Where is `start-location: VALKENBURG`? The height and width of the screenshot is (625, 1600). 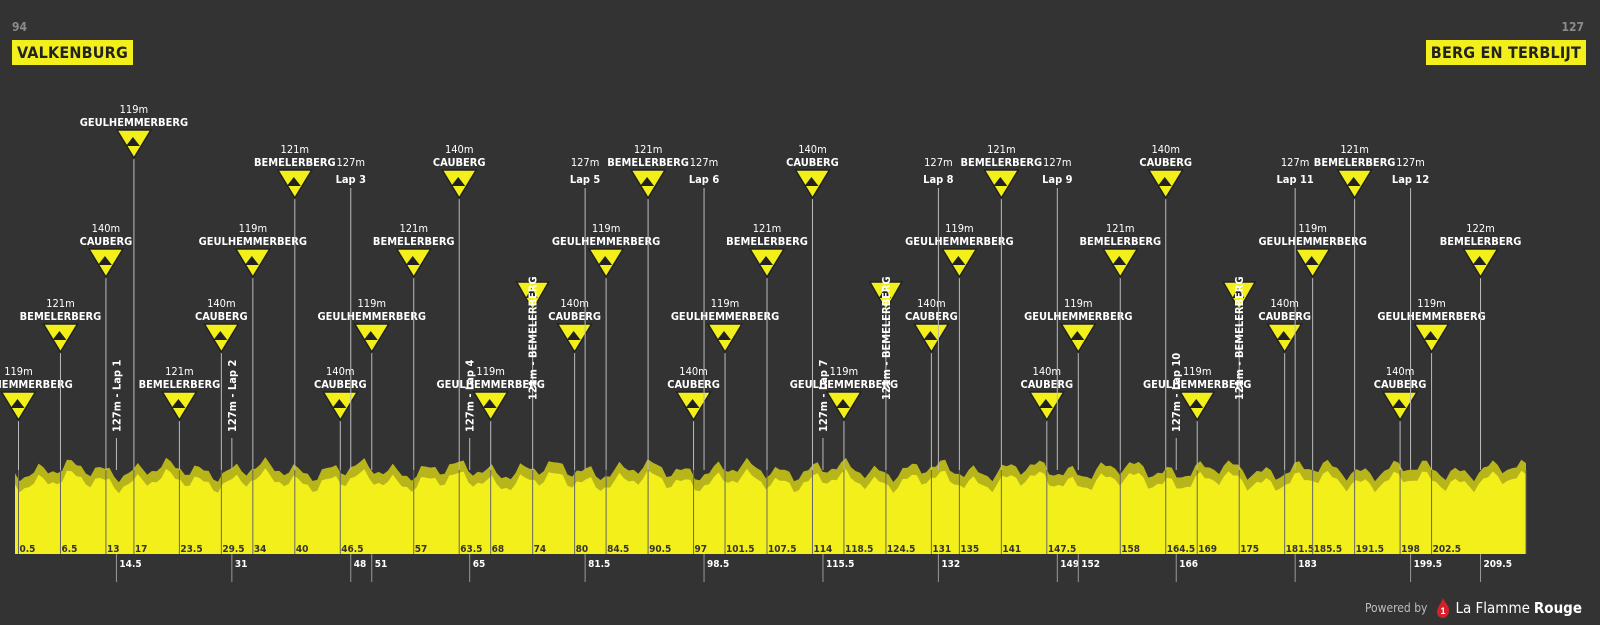
start-location: VALKENBURG is located at coordinates (72, 52).